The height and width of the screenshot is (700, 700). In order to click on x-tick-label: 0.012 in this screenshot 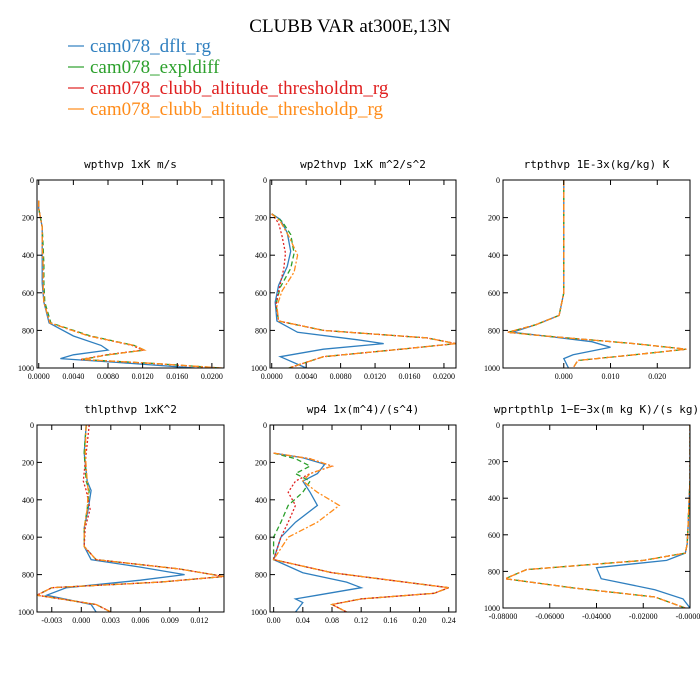, I will do `click(199, 620)`.